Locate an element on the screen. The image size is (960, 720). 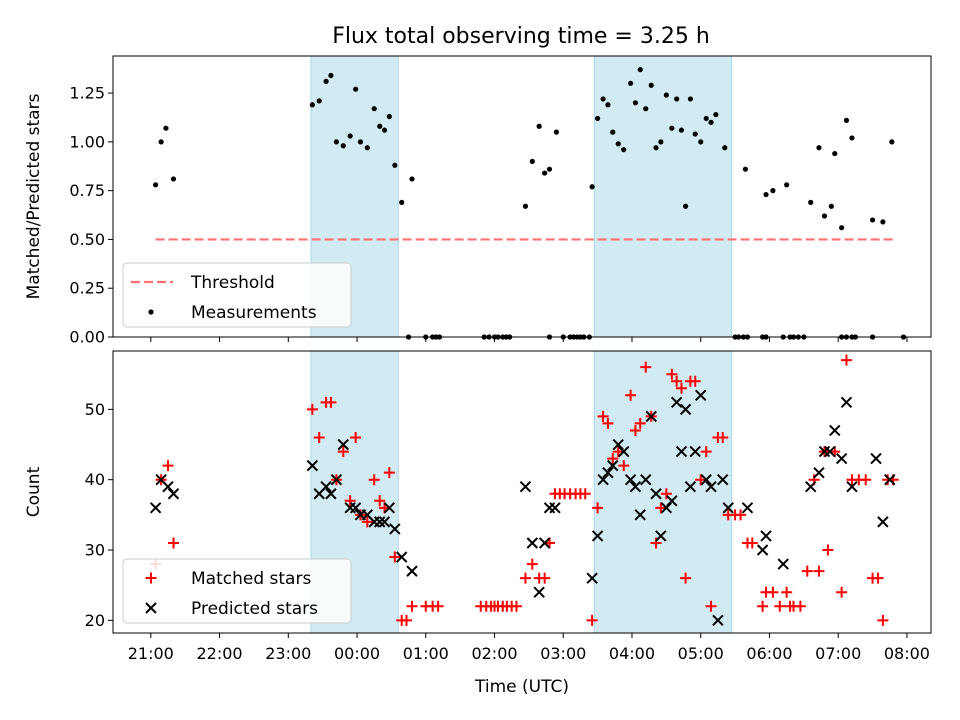
legend-marker-plus is located at coordinates (151, 578).